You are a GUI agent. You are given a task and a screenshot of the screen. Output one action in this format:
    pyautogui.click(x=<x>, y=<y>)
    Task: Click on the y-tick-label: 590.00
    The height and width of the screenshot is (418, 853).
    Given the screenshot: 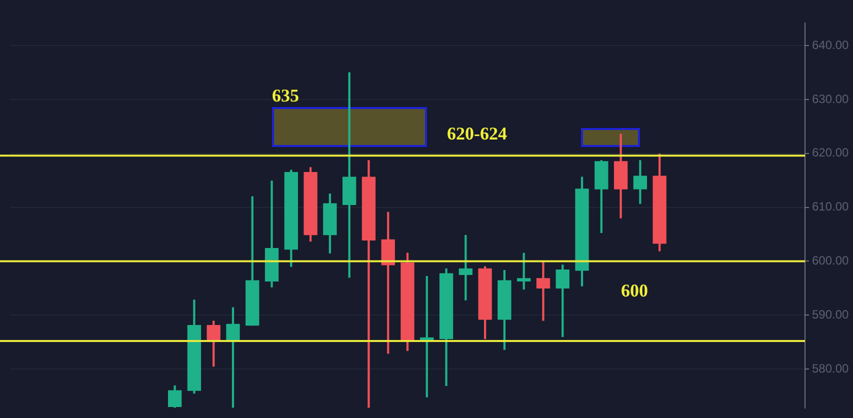 What is the action you would take?
    pyautogui.click(x=831, y=314)
    